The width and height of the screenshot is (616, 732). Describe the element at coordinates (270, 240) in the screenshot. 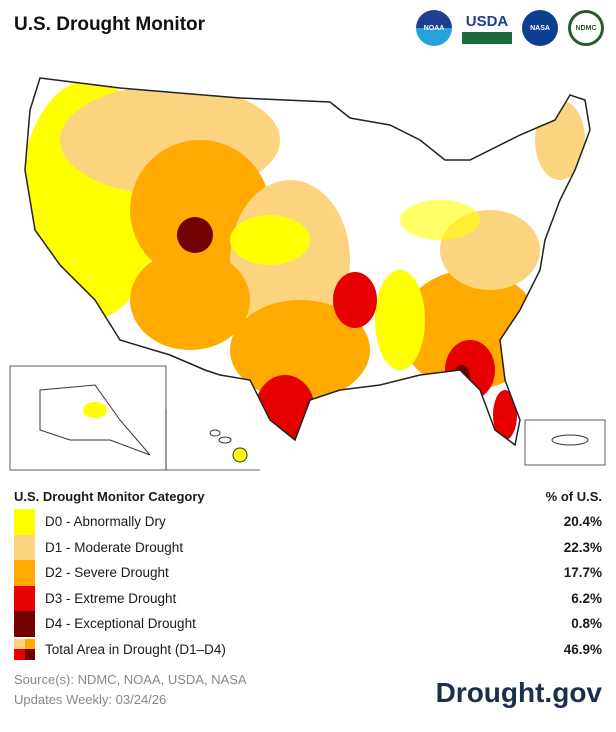

I see `d0-region-kansas` at that location.